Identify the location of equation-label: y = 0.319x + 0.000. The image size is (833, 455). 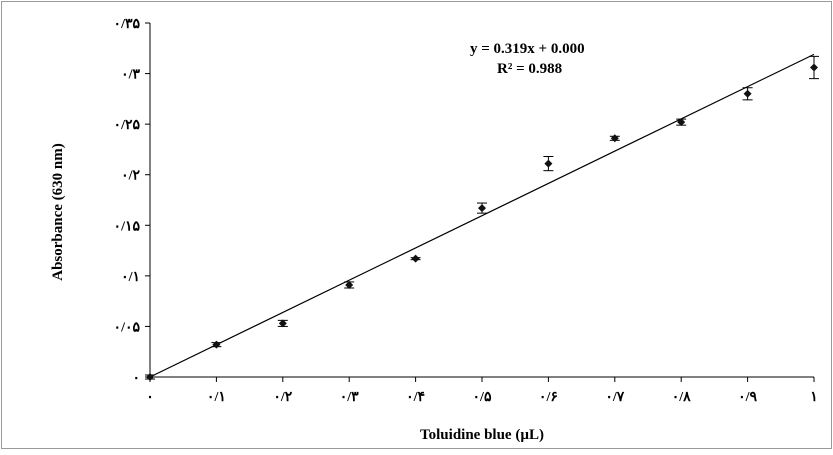
(527, 49).